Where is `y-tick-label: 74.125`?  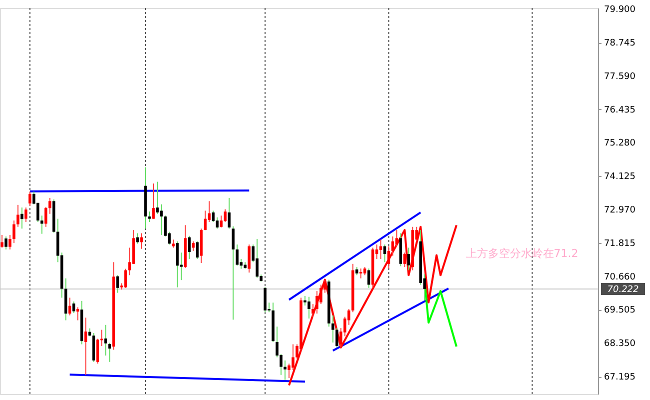 y-tick-label: 74.125 is located at coordinates (620, 177).